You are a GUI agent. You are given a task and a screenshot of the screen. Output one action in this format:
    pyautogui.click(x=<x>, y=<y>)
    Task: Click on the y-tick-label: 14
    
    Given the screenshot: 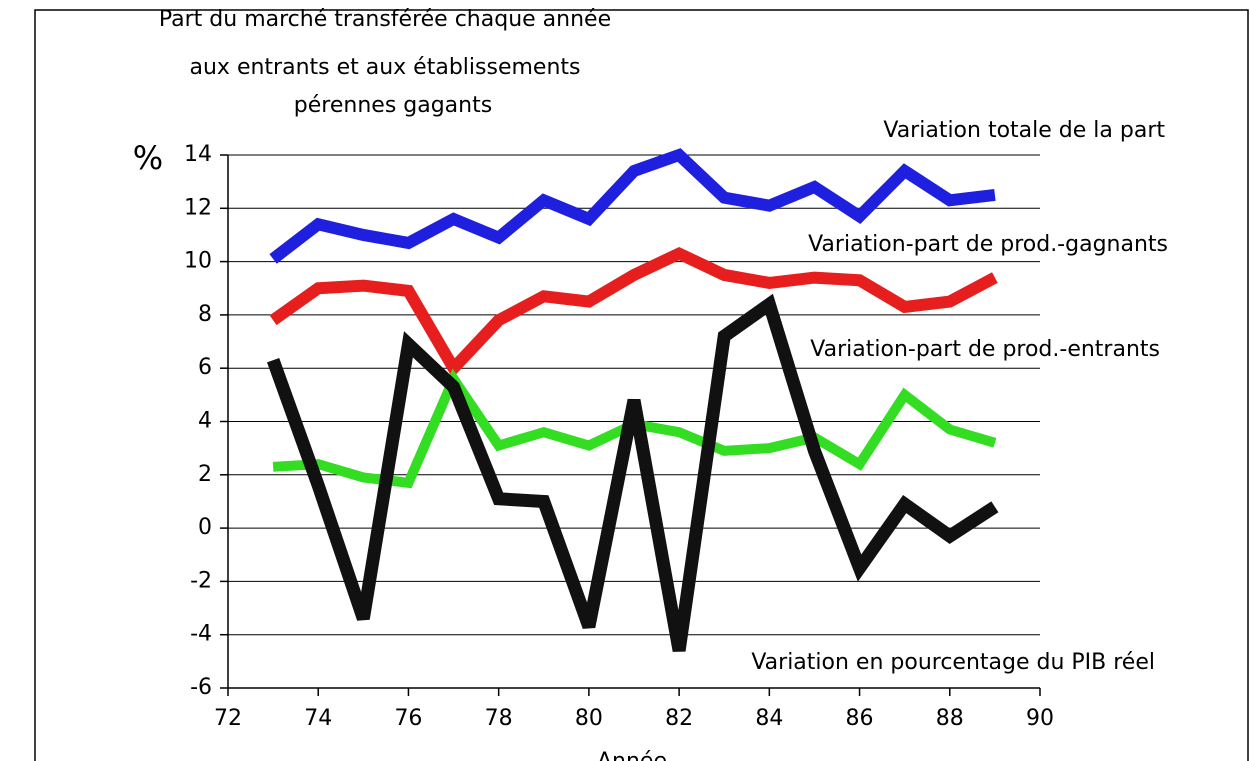 What is the action you would take?
    pyautogui.click(x=198, y=154)
    